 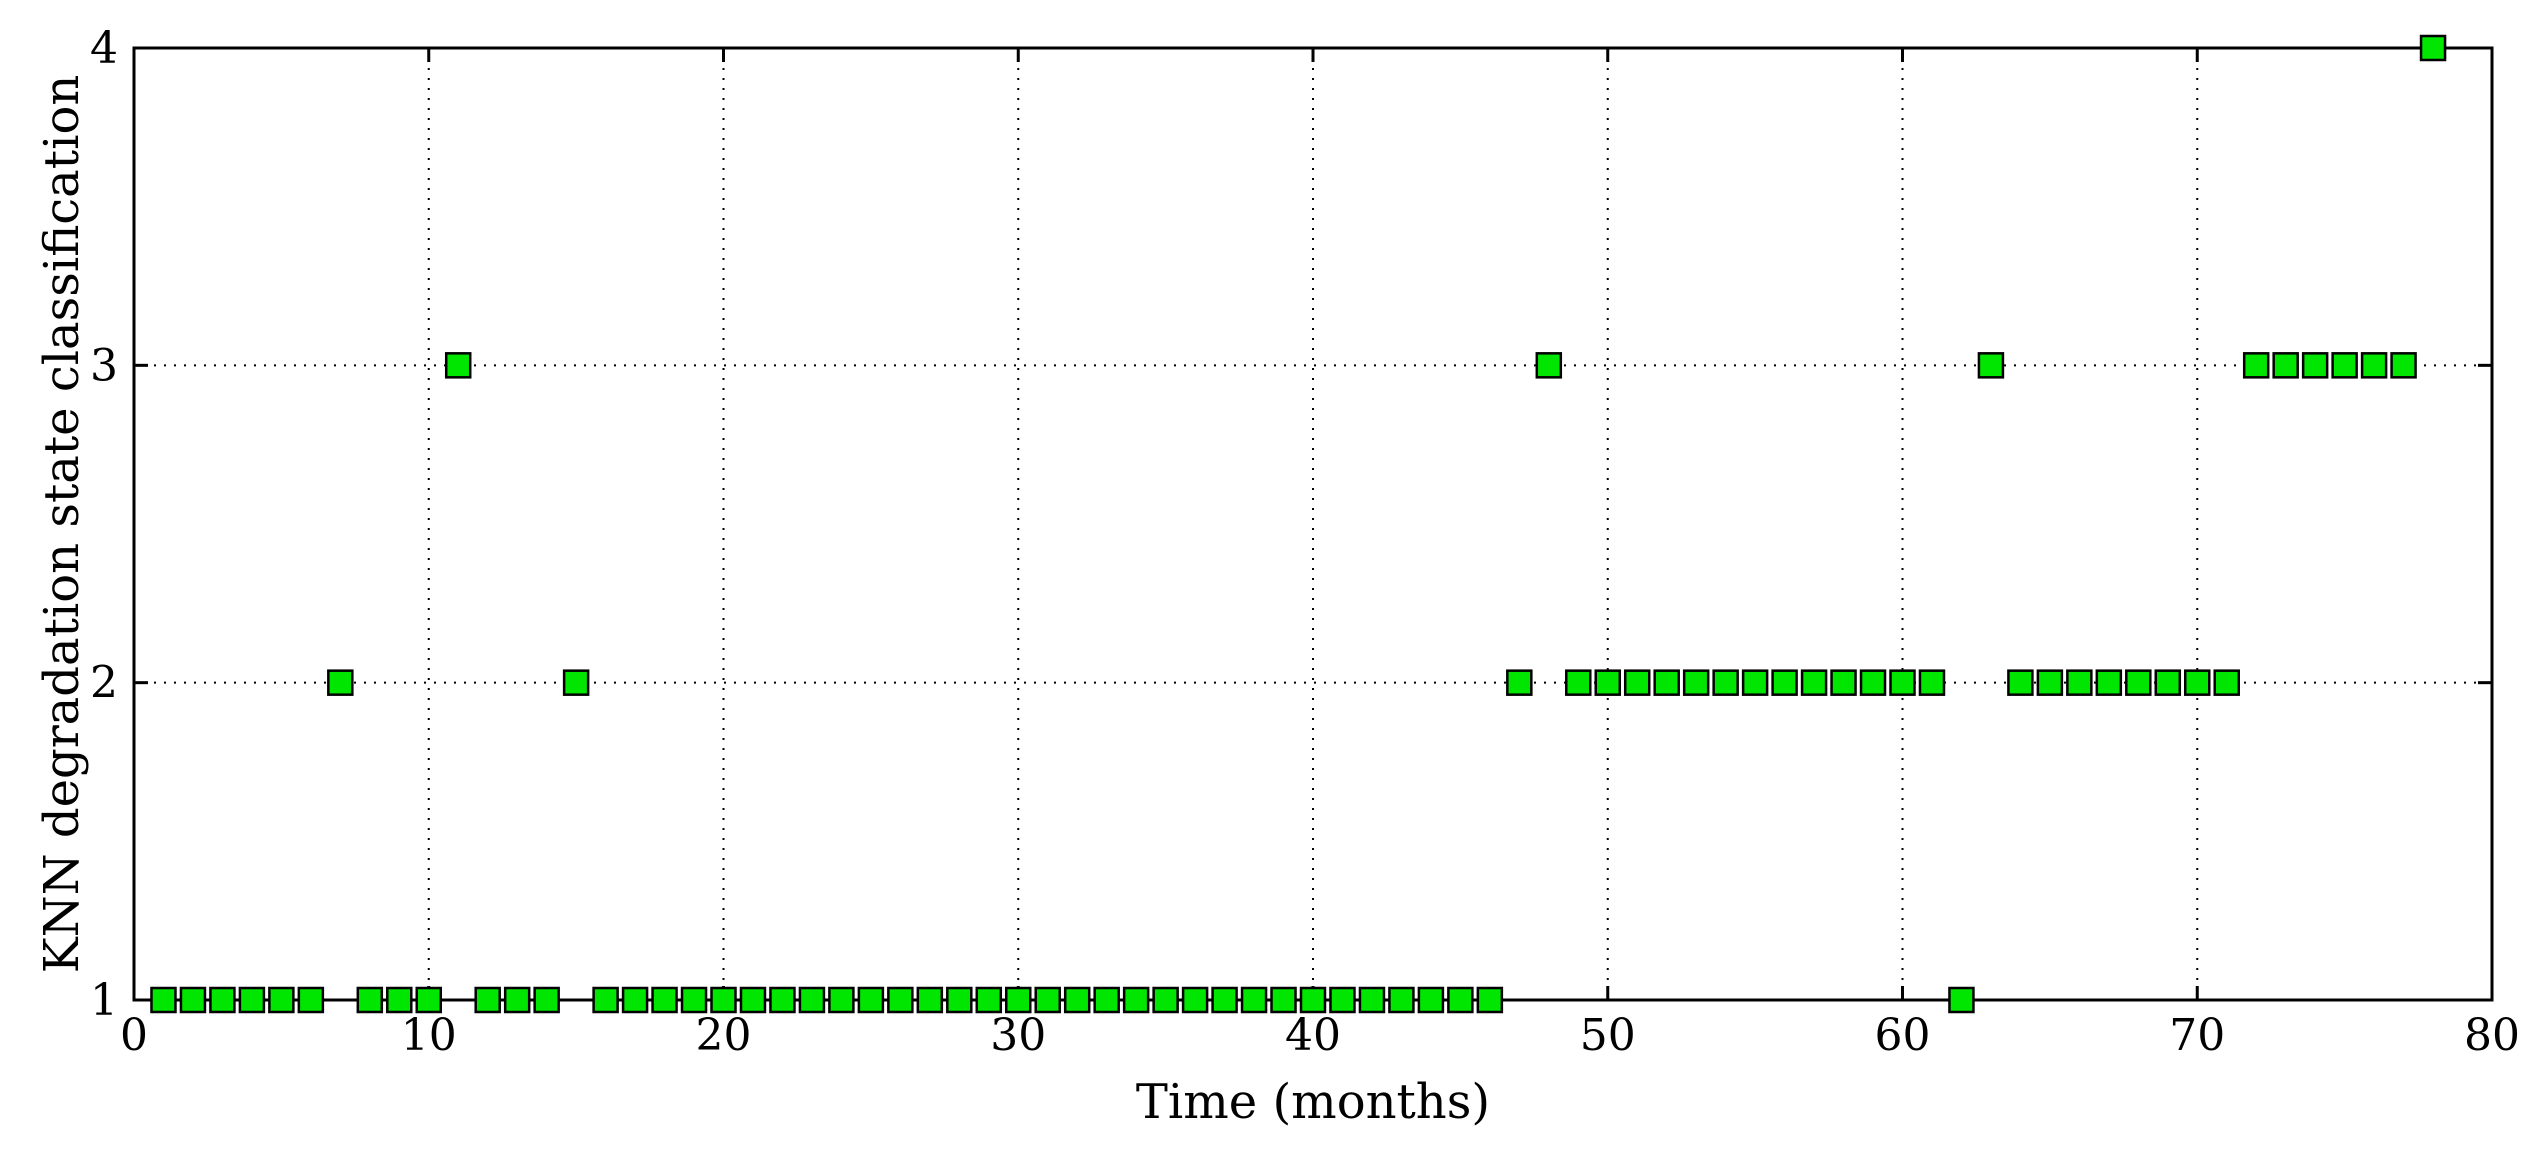 I want to click on x-tick-label: 20, so click(x=724, y=1035).